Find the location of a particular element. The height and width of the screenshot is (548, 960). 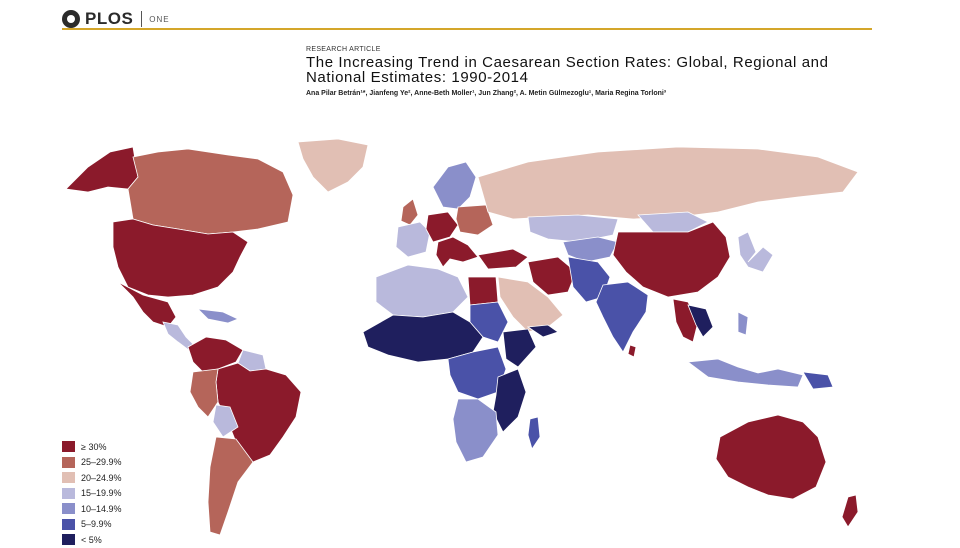

sahel-region is located at coordinates (423, 337).